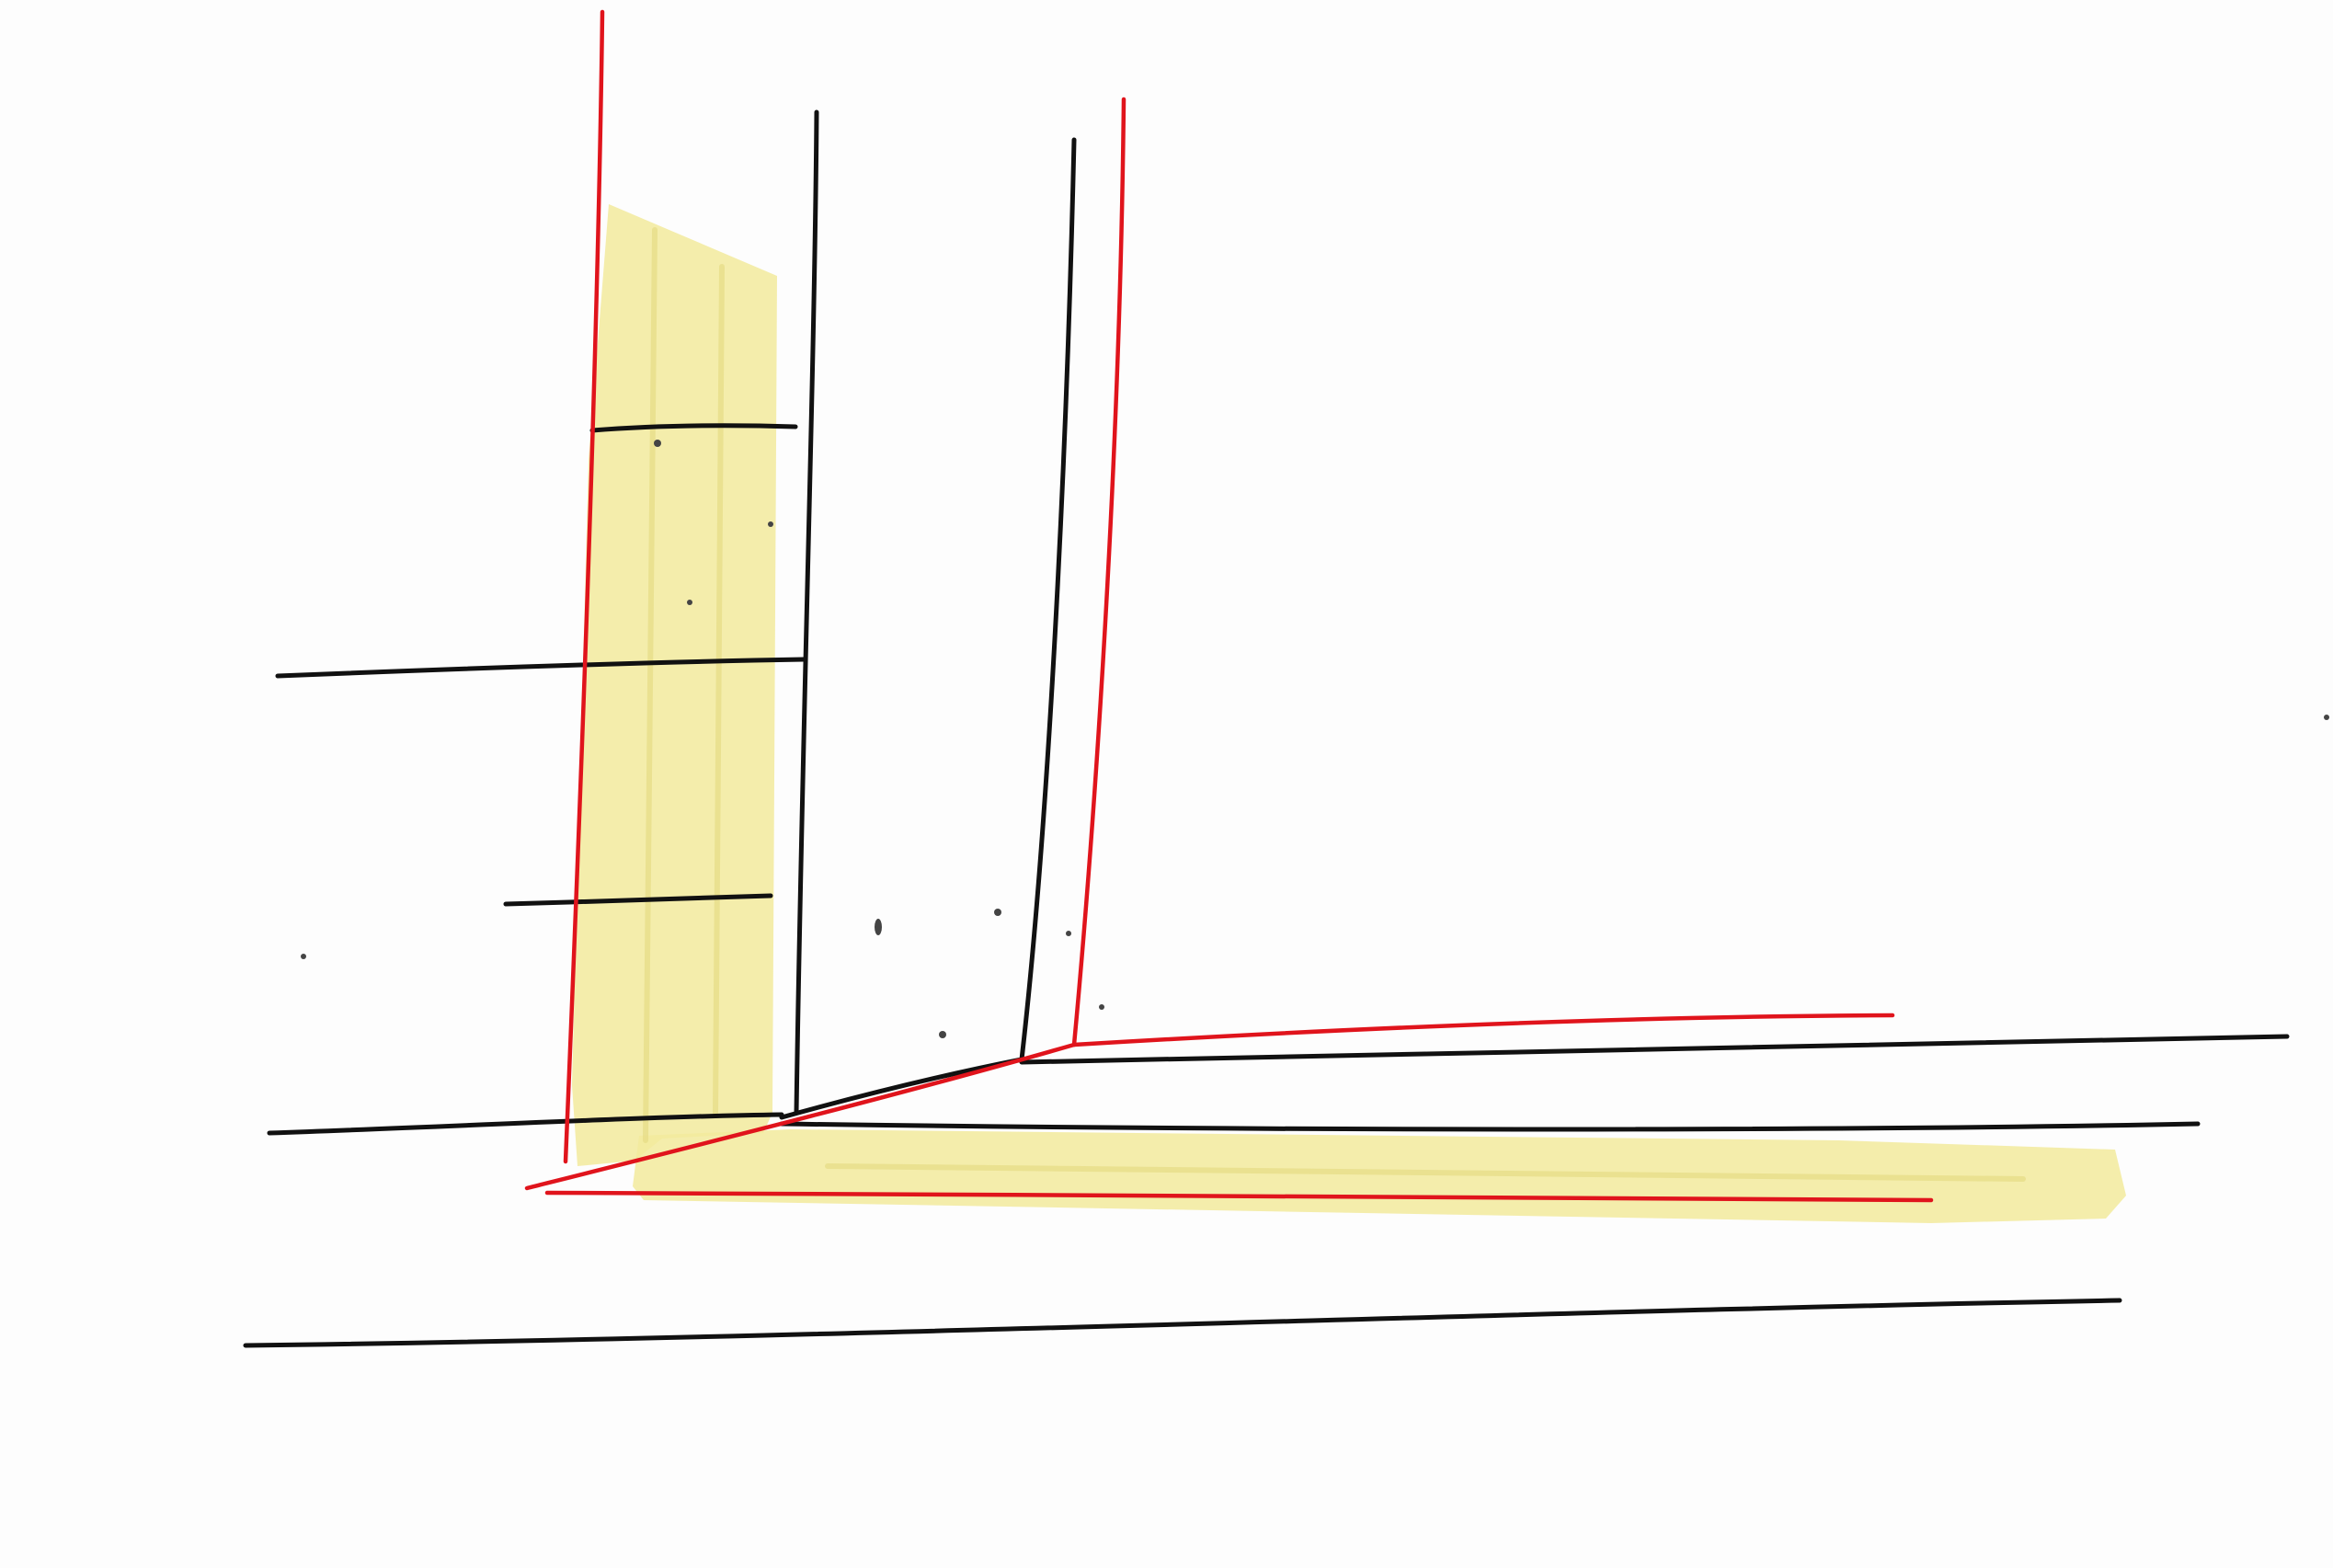  What do you see at coordinates (1490, 1126) in the screenshot?
I see `lower-floor-line` at bounding box center [1490, 1126].